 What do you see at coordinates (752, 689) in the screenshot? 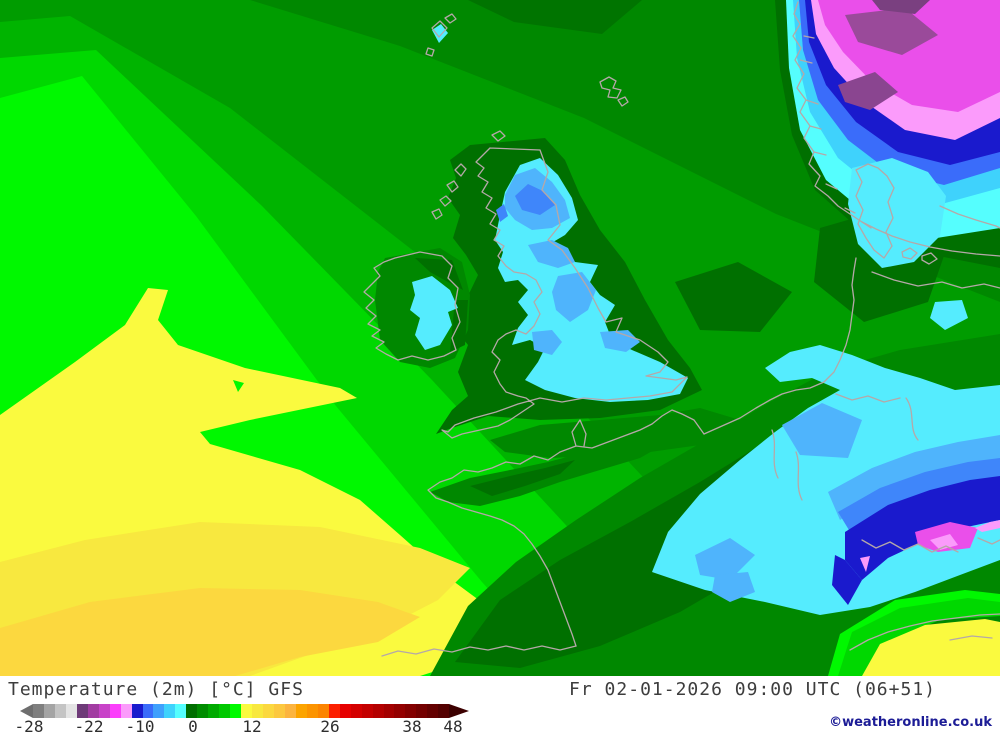
I see `map-datetime: Fr 02-01-2026 09:00 UTC (06+51)` at bounding box center [752, 689].